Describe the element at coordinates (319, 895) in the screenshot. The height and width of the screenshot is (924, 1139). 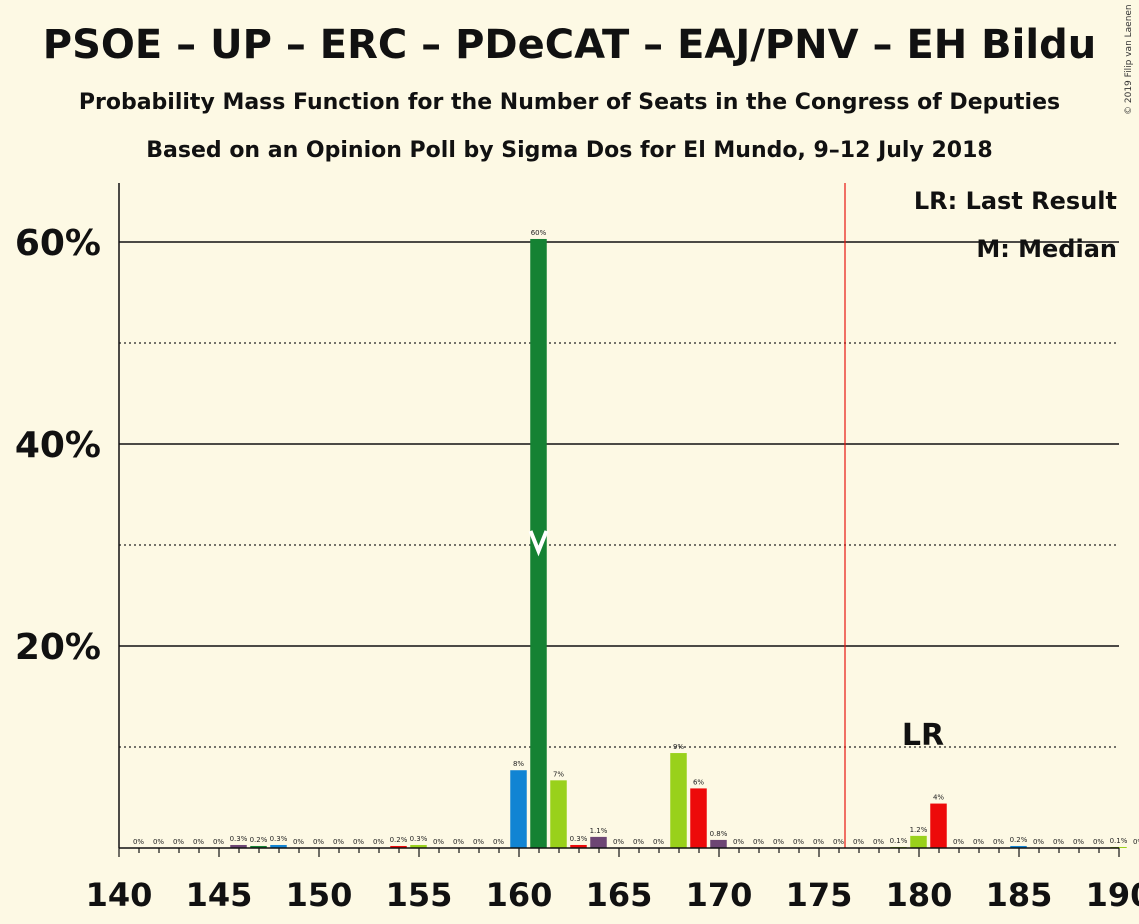
I see `x-tick-label: 150` at that location.